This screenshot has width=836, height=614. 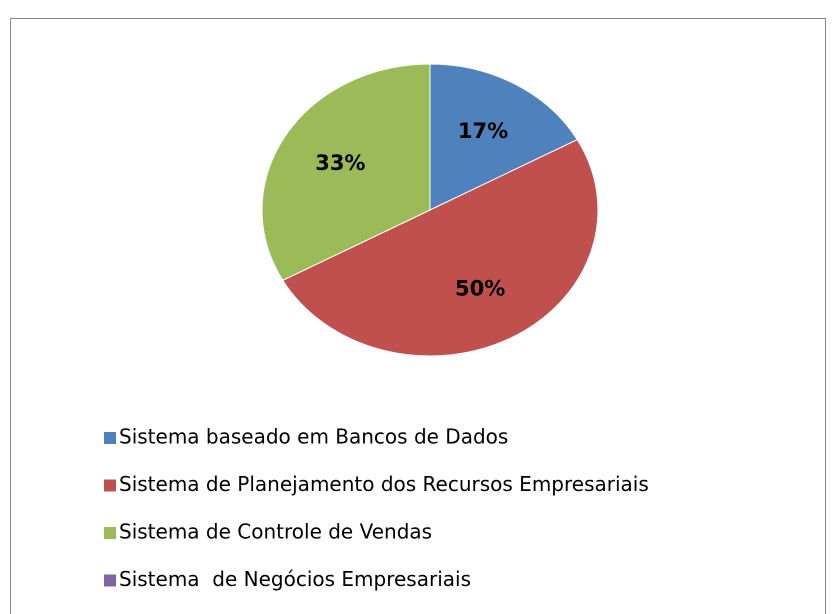 What do you see at coordinates (295, 579) in the screenshot?
I see `legend-label: Sistema de Negócios Empresariais` at bounding box center [295, 579].